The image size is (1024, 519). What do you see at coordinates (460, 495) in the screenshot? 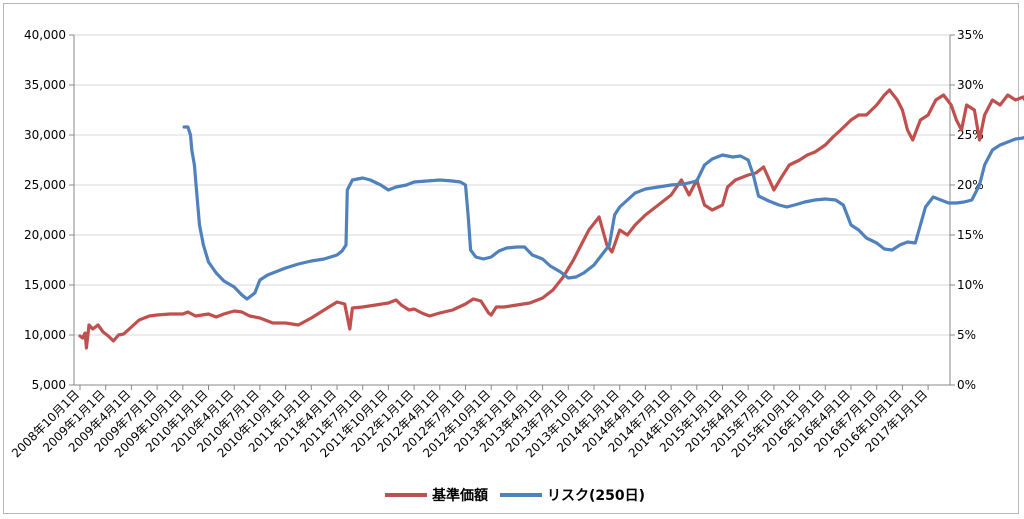
I see `legend-label-nav: 基準価額` at bounding box center [460, 495].